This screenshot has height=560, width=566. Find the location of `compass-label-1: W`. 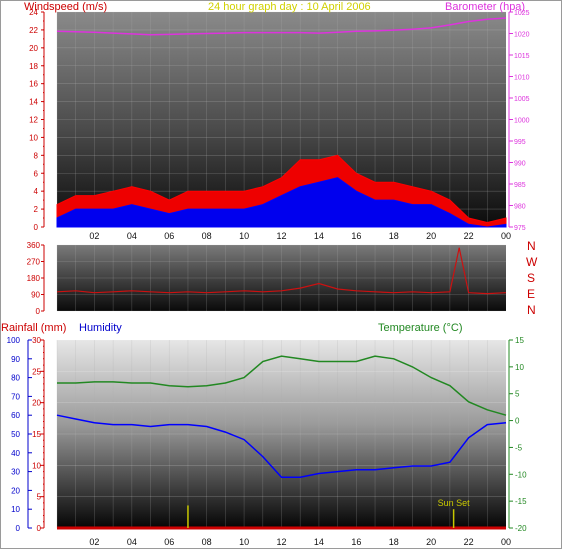

compass-label-1: W is located at coordinates (532, 262).